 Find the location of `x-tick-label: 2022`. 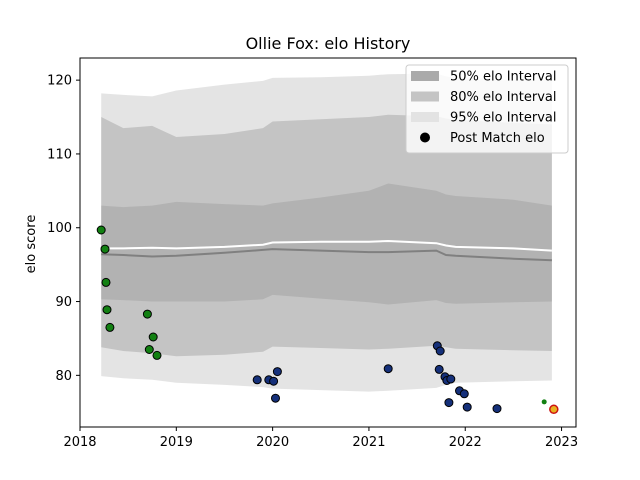

x-tick-label: 2022 is located at coordinates (465, 442).